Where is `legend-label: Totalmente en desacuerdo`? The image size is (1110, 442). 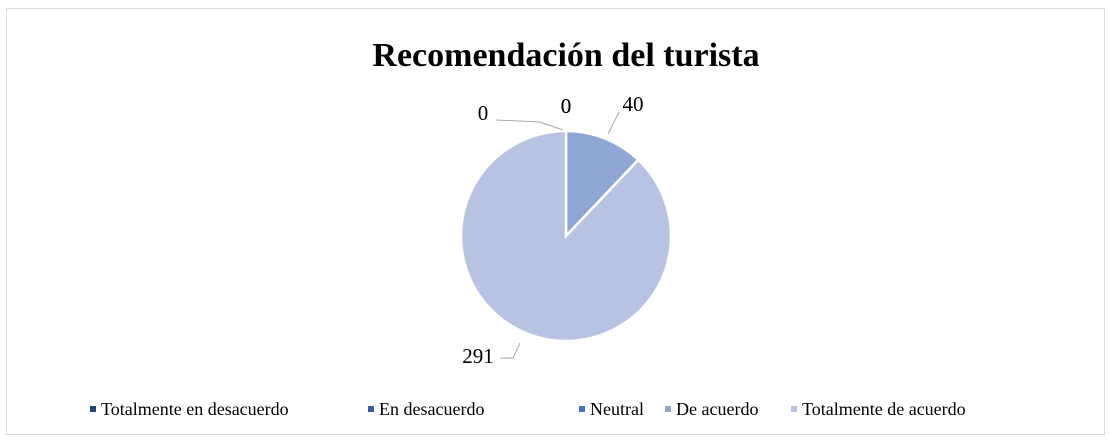 legend-label: Totalmente en desacuerdo is located at coordinates (195, 409).